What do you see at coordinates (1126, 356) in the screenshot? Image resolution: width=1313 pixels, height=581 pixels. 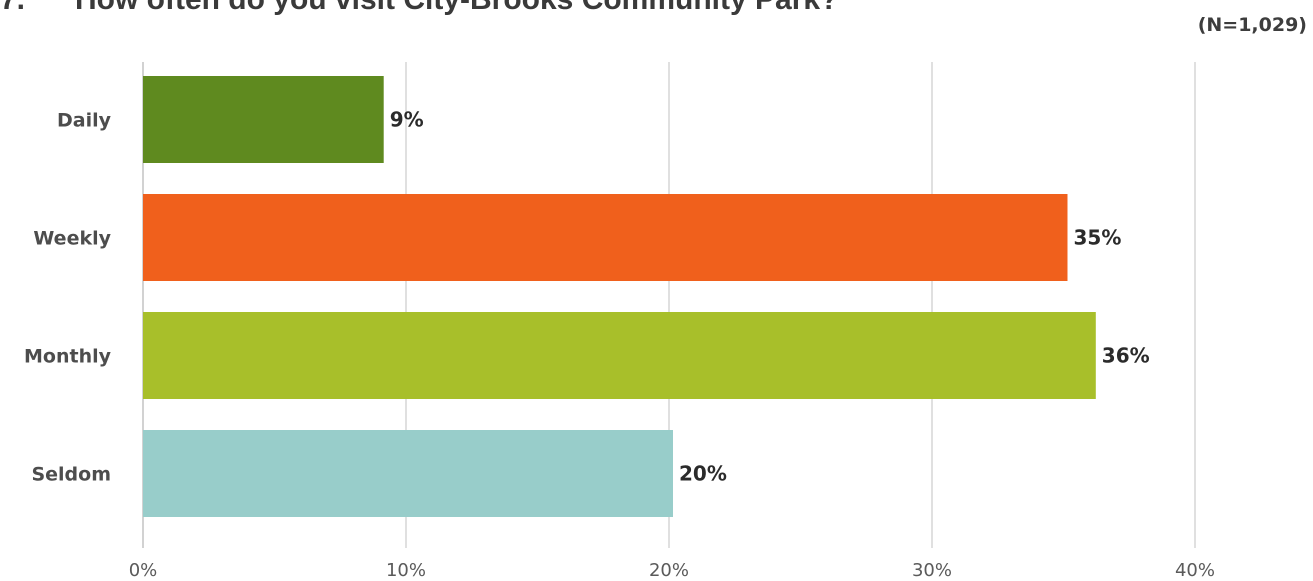 I see `value-label: 36%` at bounding box center [1126, 356].